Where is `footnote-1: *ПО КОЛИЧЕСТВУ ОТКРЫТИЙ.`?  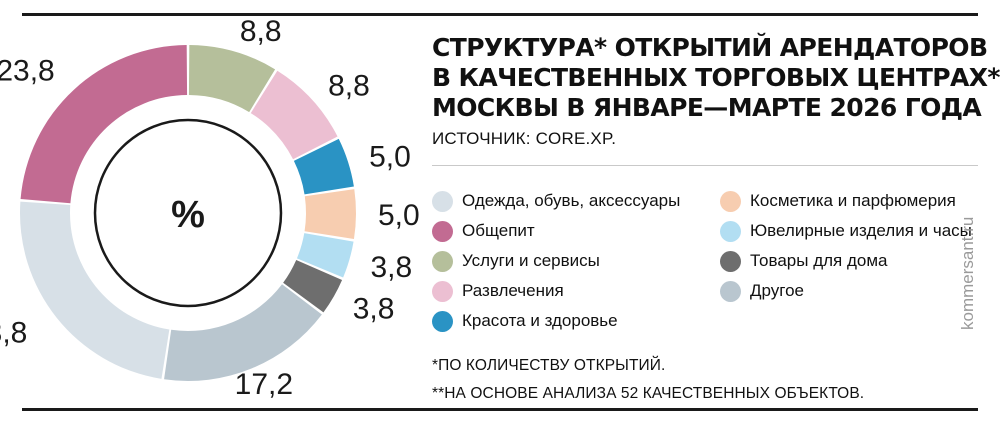 footnote-1: *ПО КОЛИЧЕСТВУ ОТКРЫТИЙ. is located at coordinates (549, 365).